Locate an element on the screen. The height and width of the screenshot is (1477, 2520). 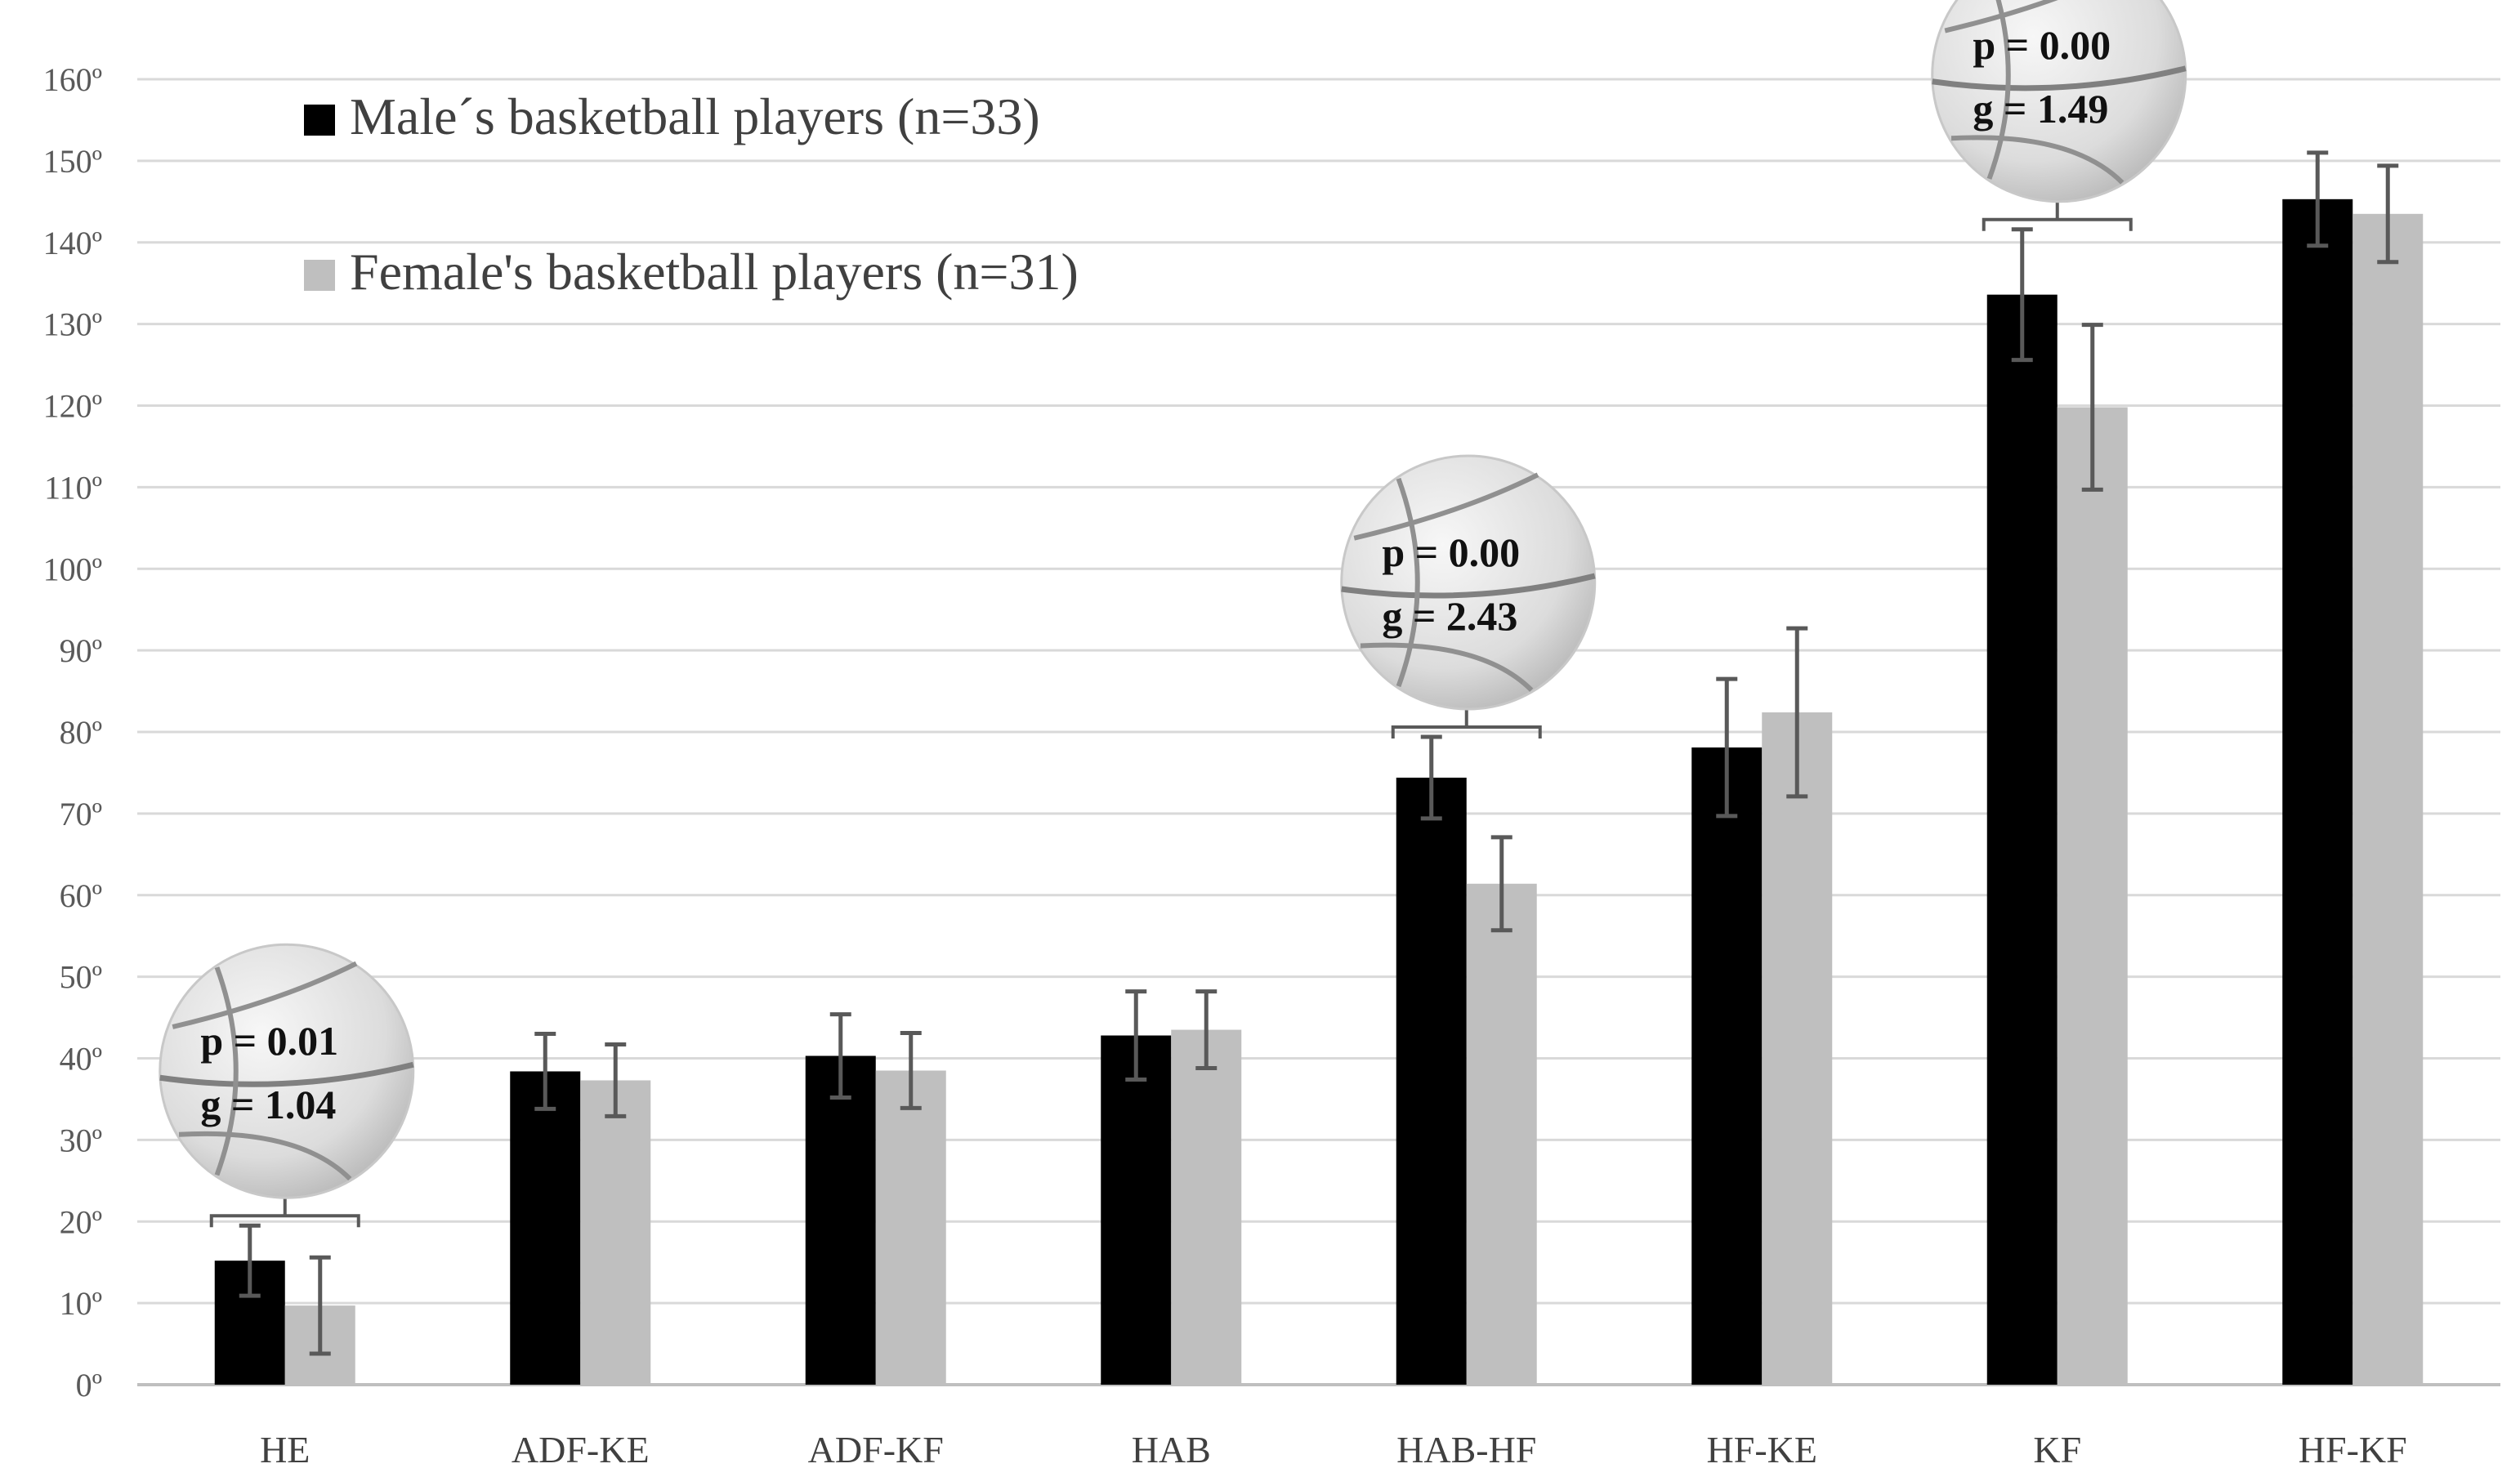
x-tick-label: HAB-HF is located at coordinates (1466, 1449).